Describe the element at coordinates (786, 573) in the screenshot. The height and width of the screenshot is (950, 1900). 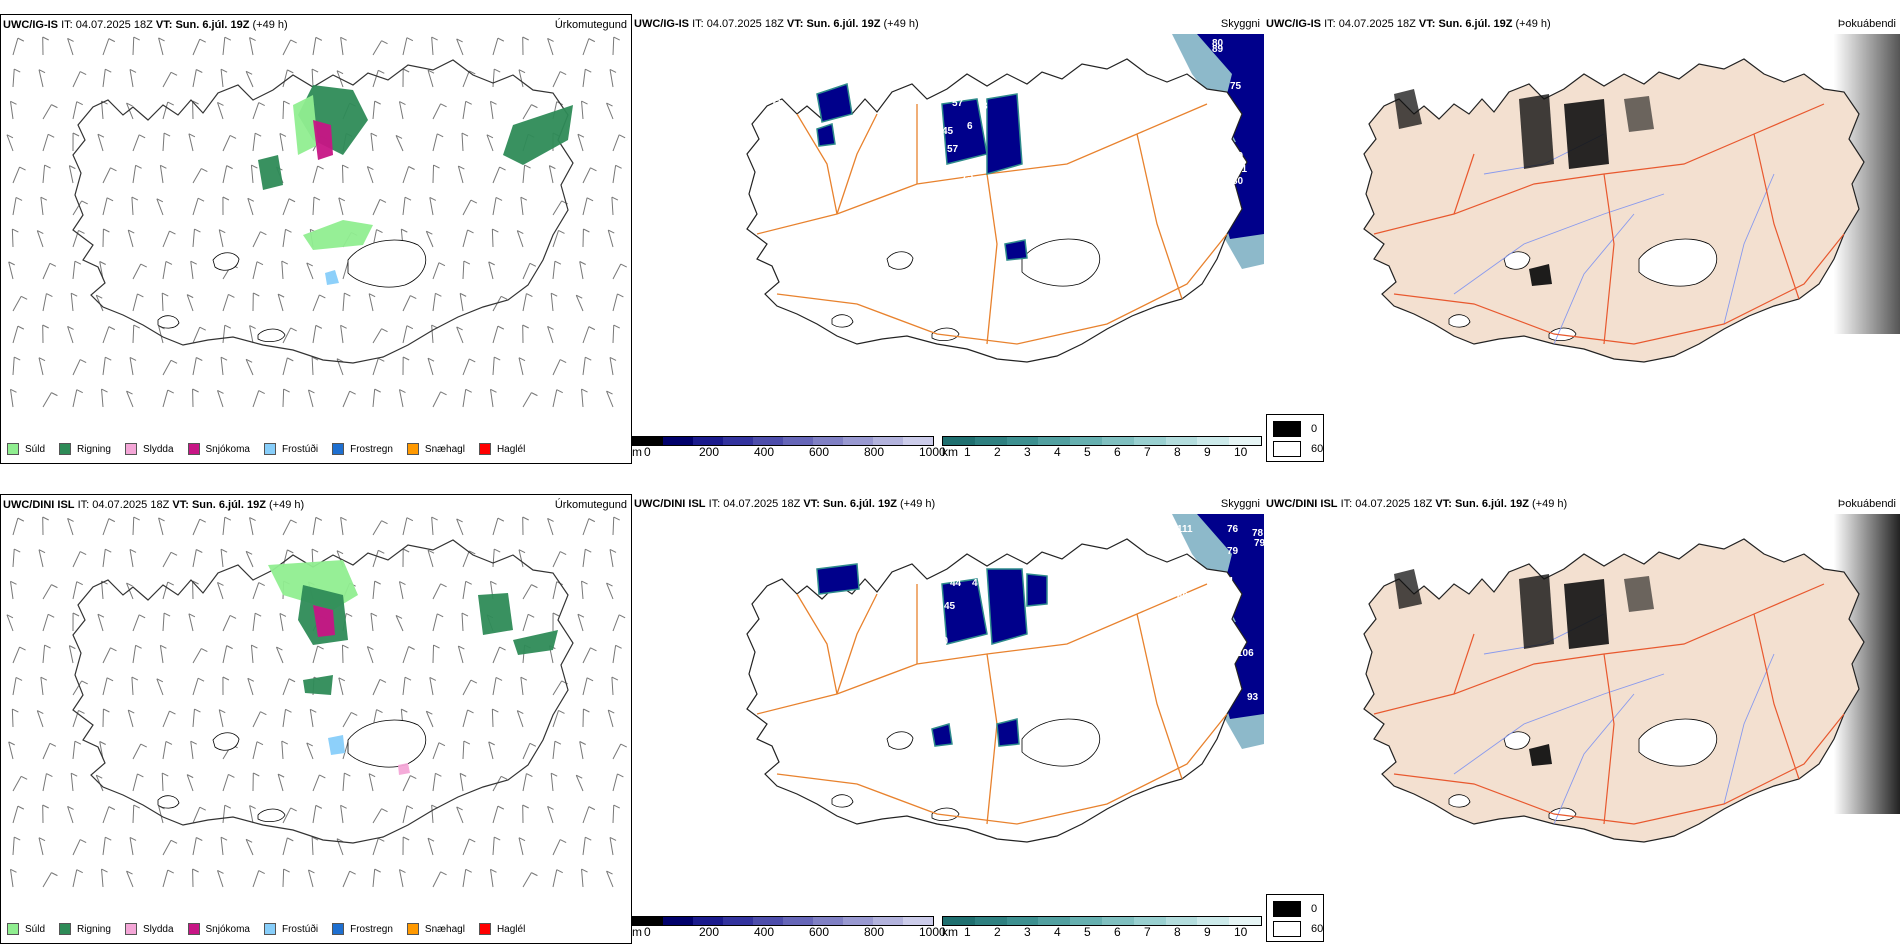
I see `visibility-value-label: 69` at that location.